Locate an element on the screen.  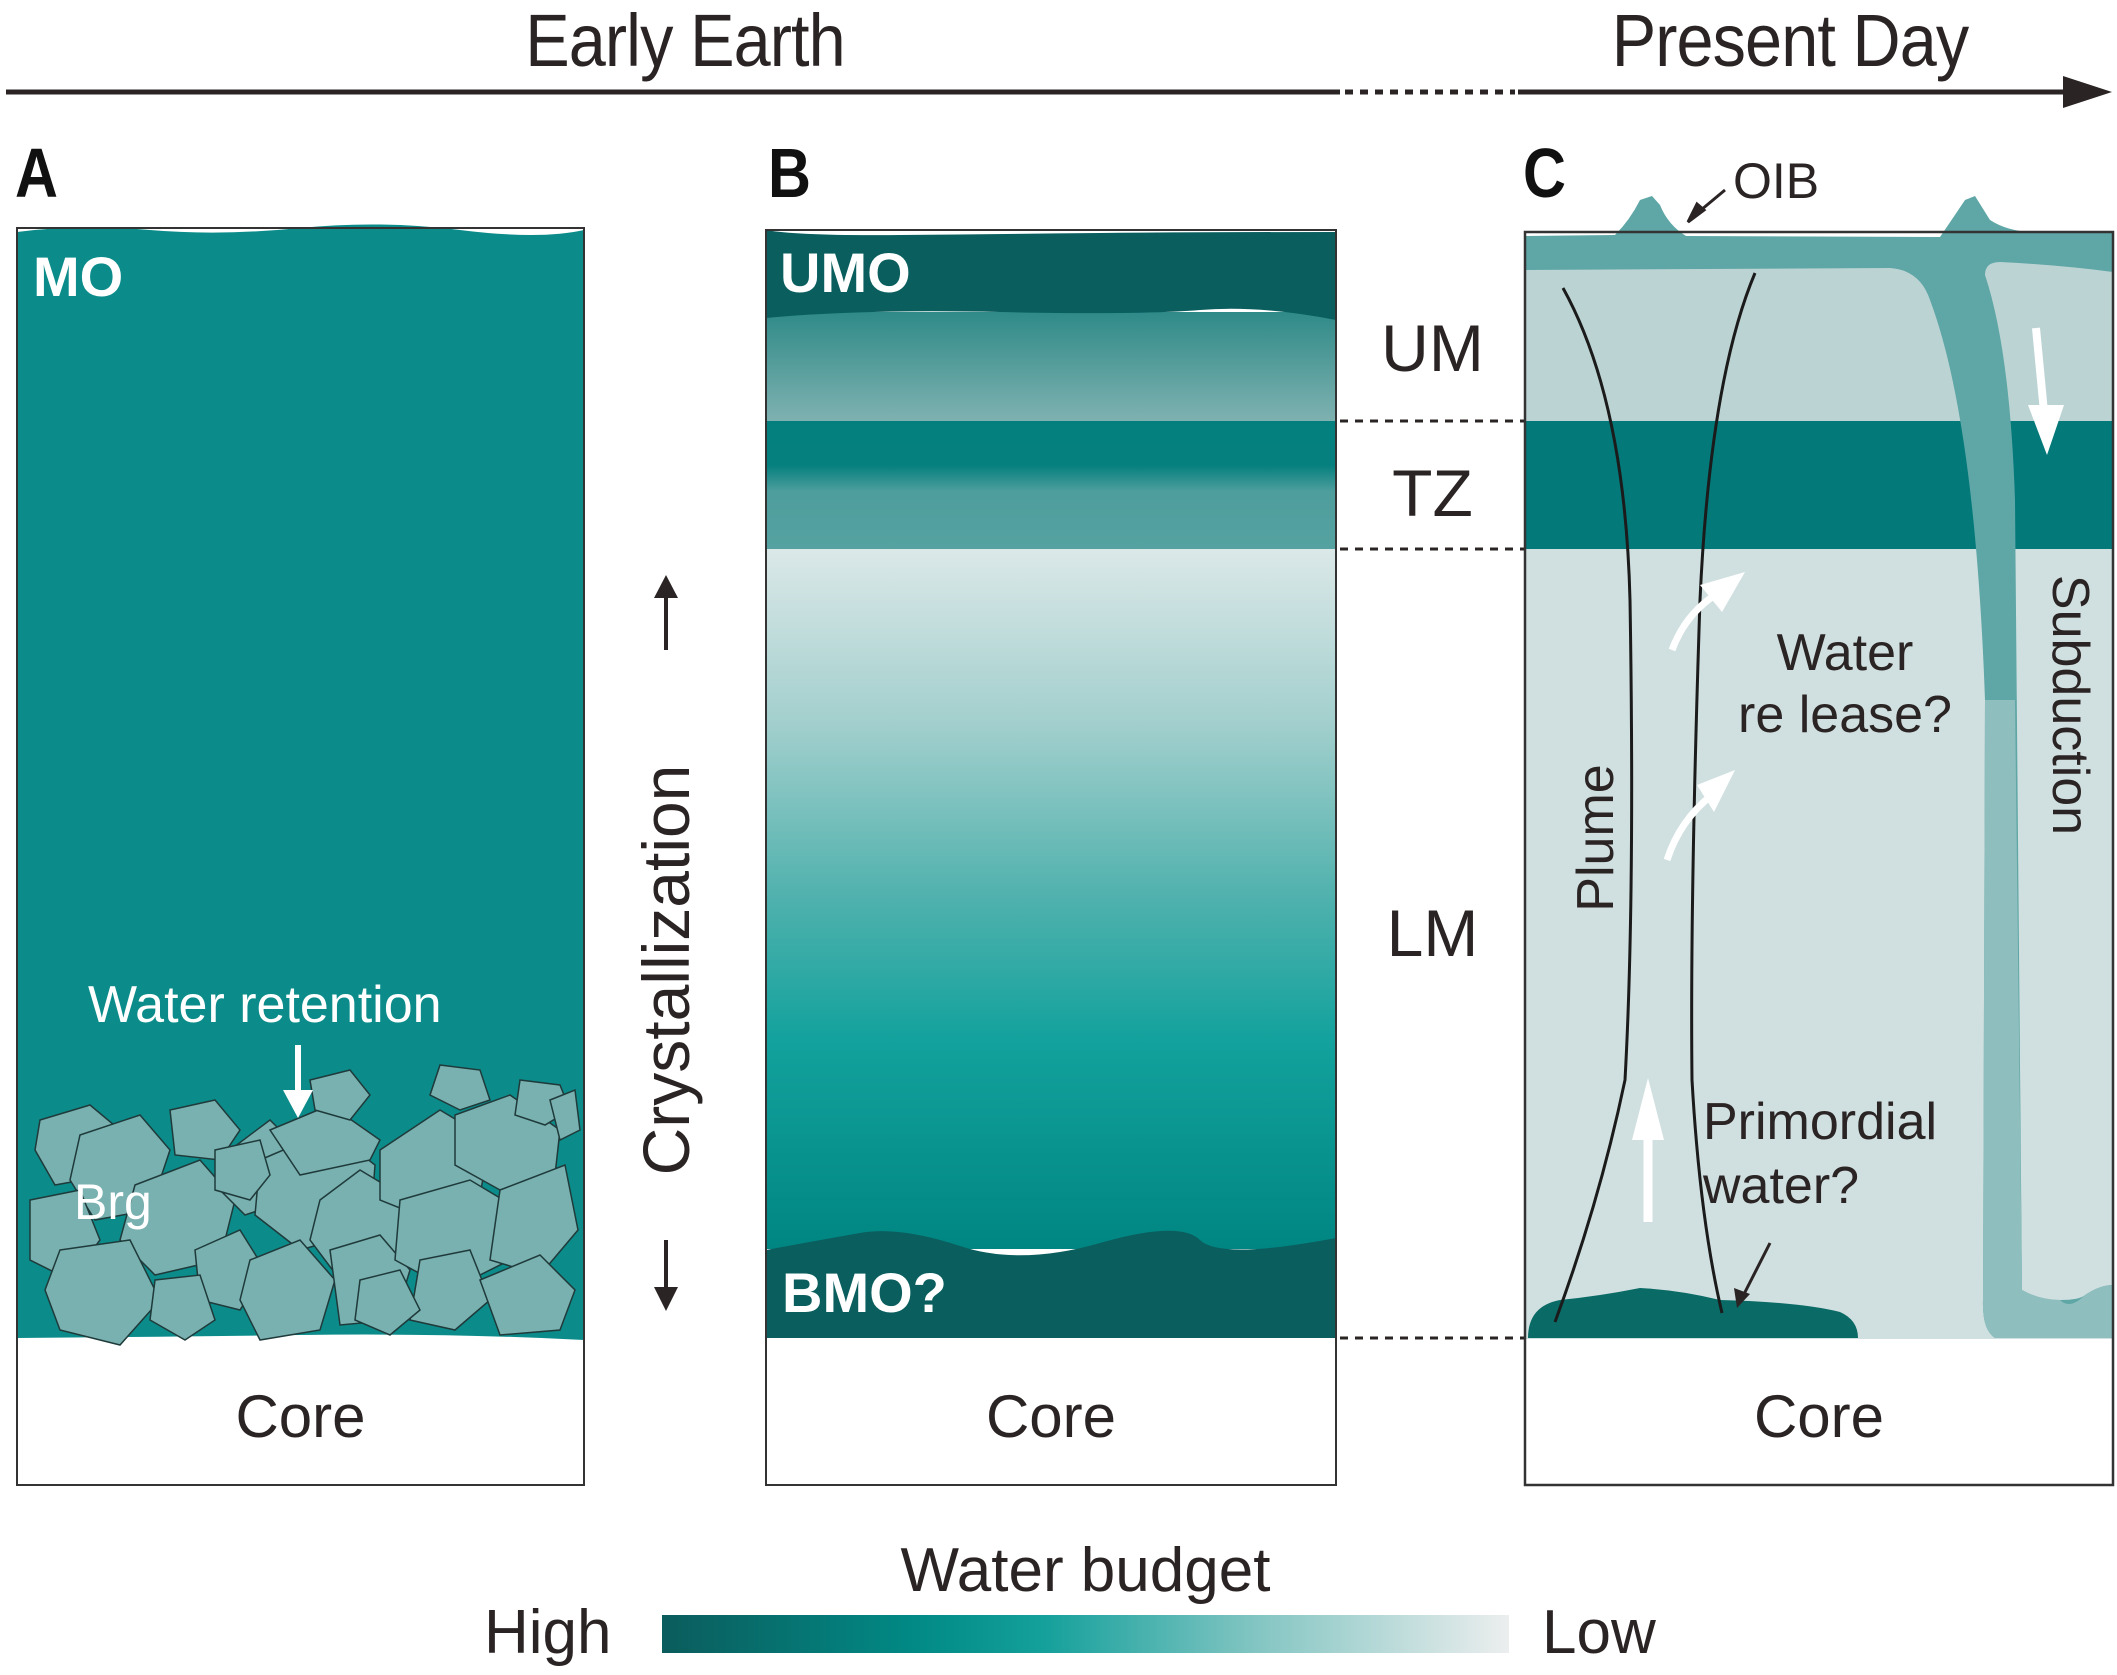
core-label-c: Core is located at coordinates (1819, 1416).